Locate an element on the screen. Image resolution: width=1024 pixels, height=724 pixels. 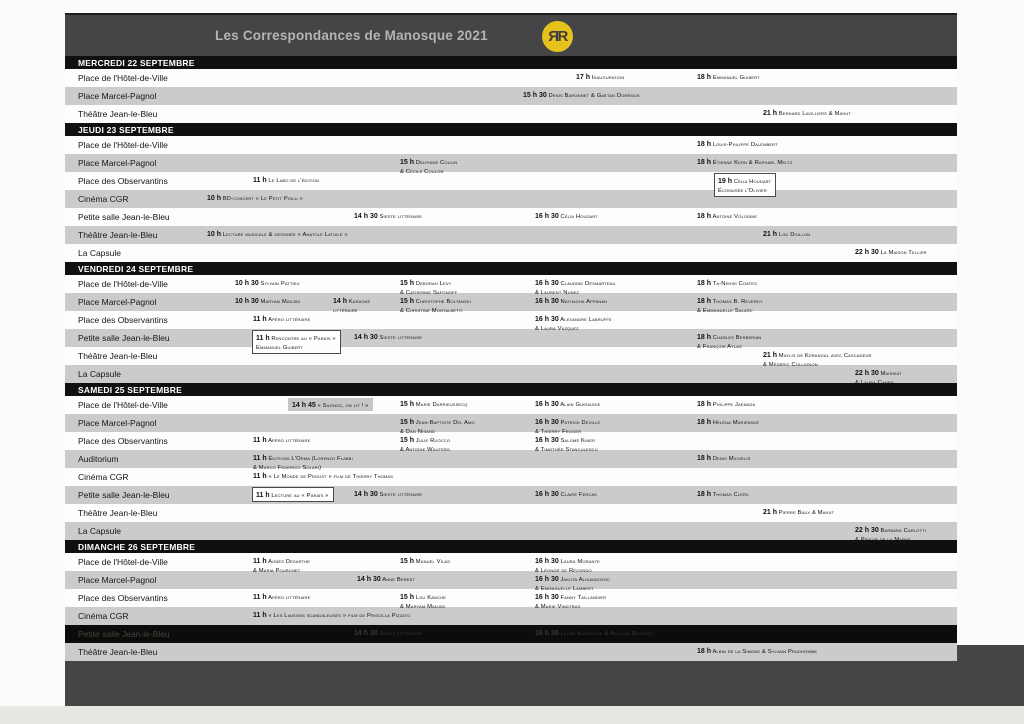
event-name: Julie Ruocco & Antoine Wauters is located at coordinates (425, 446).